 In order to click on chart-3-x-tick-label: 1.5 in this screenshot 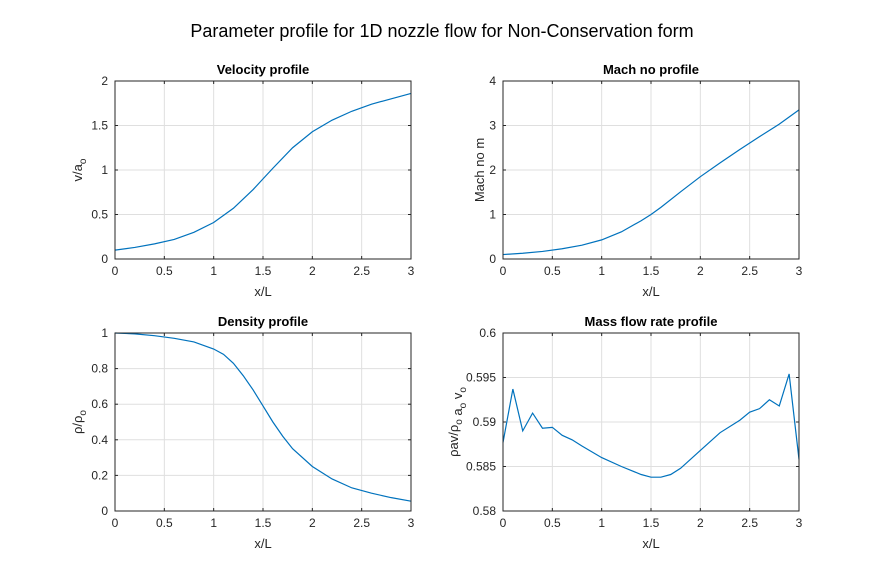, I will do `click(651, 523)`.